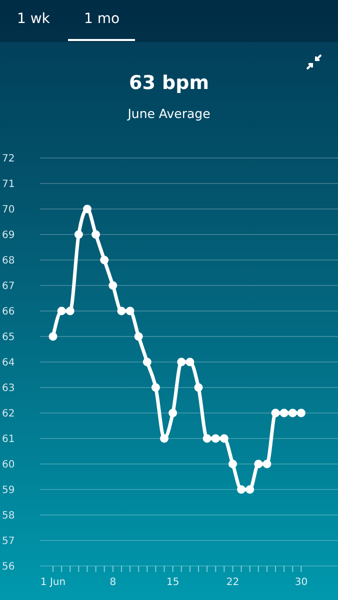  What do you see at coordinates (8, 184) in the screenshot?
I see `y-tick-label: 71` at bounding box center [8, 184].